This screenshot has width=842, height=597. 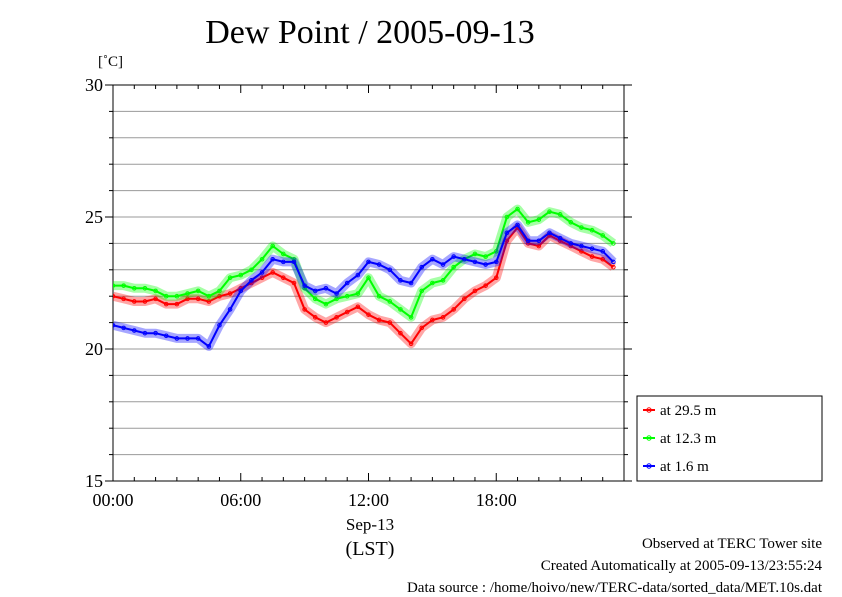 I want to click on x-tick-label: 06:00, so click(x=240, y=500).